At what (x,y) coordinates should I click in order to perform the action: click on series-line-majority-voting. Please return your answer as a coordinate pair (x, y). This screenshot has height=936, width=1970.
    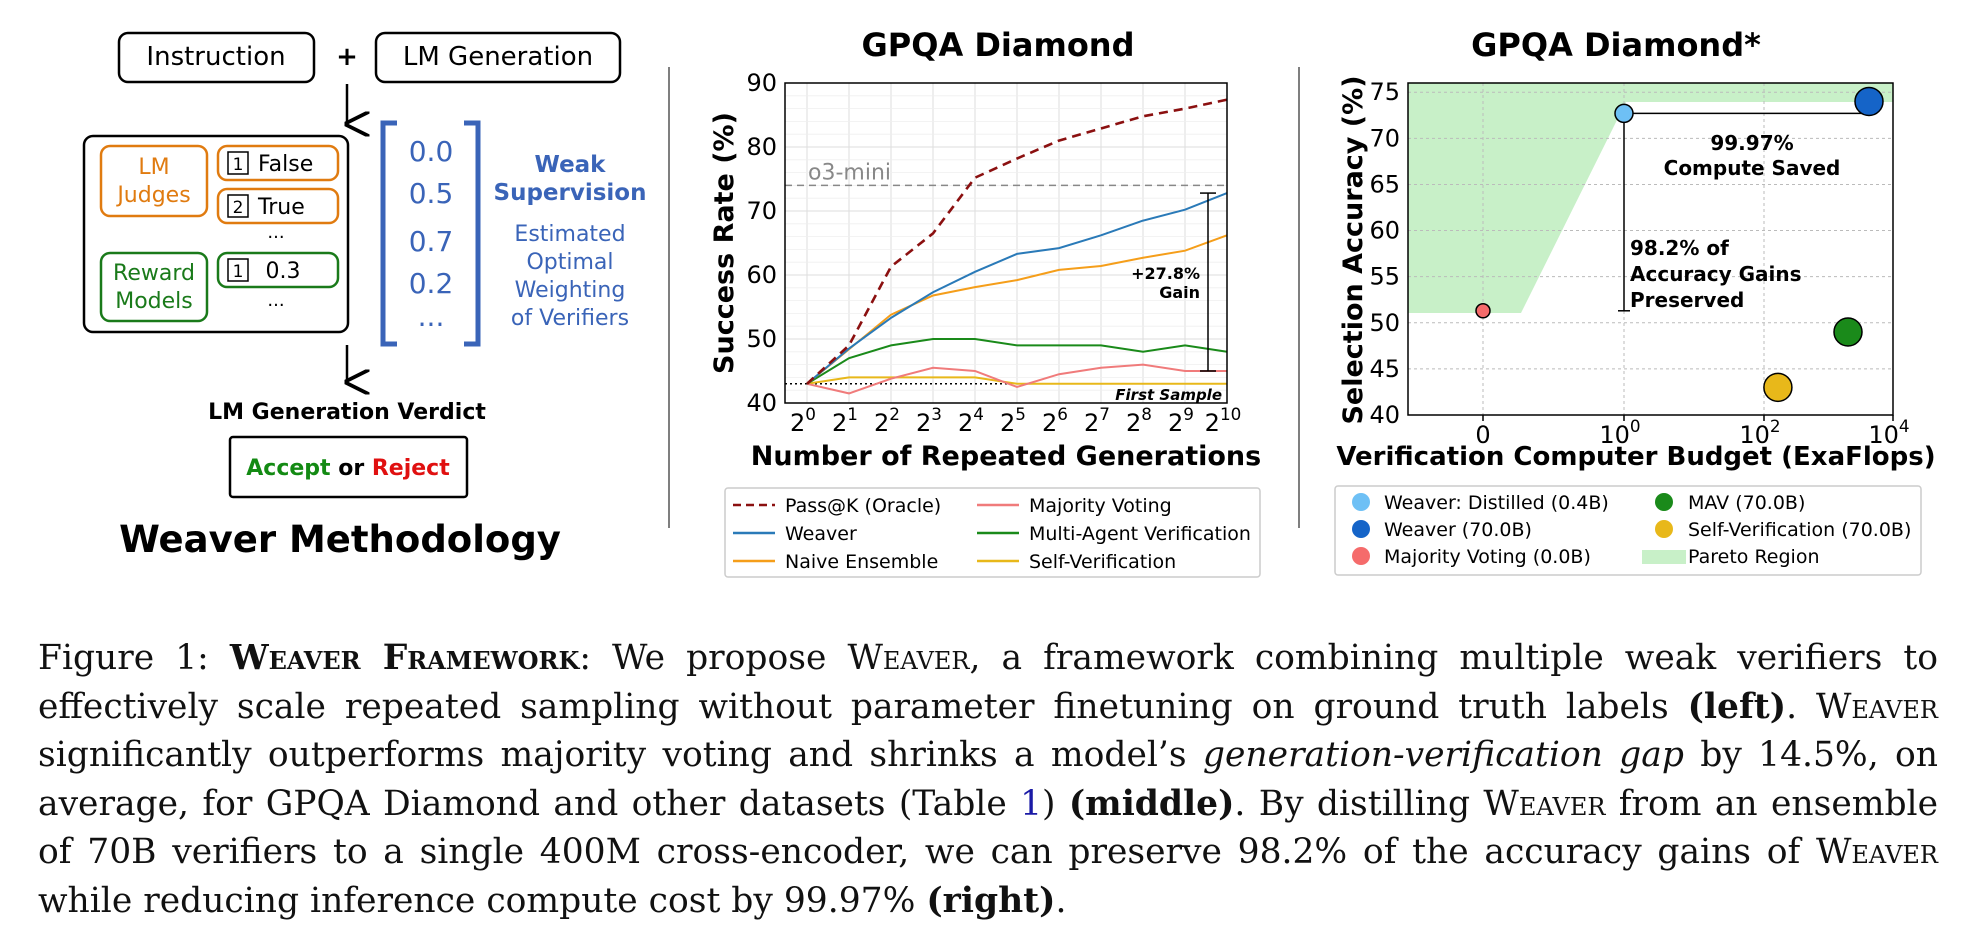
    Looking at the image, I should click on (1016, 379).